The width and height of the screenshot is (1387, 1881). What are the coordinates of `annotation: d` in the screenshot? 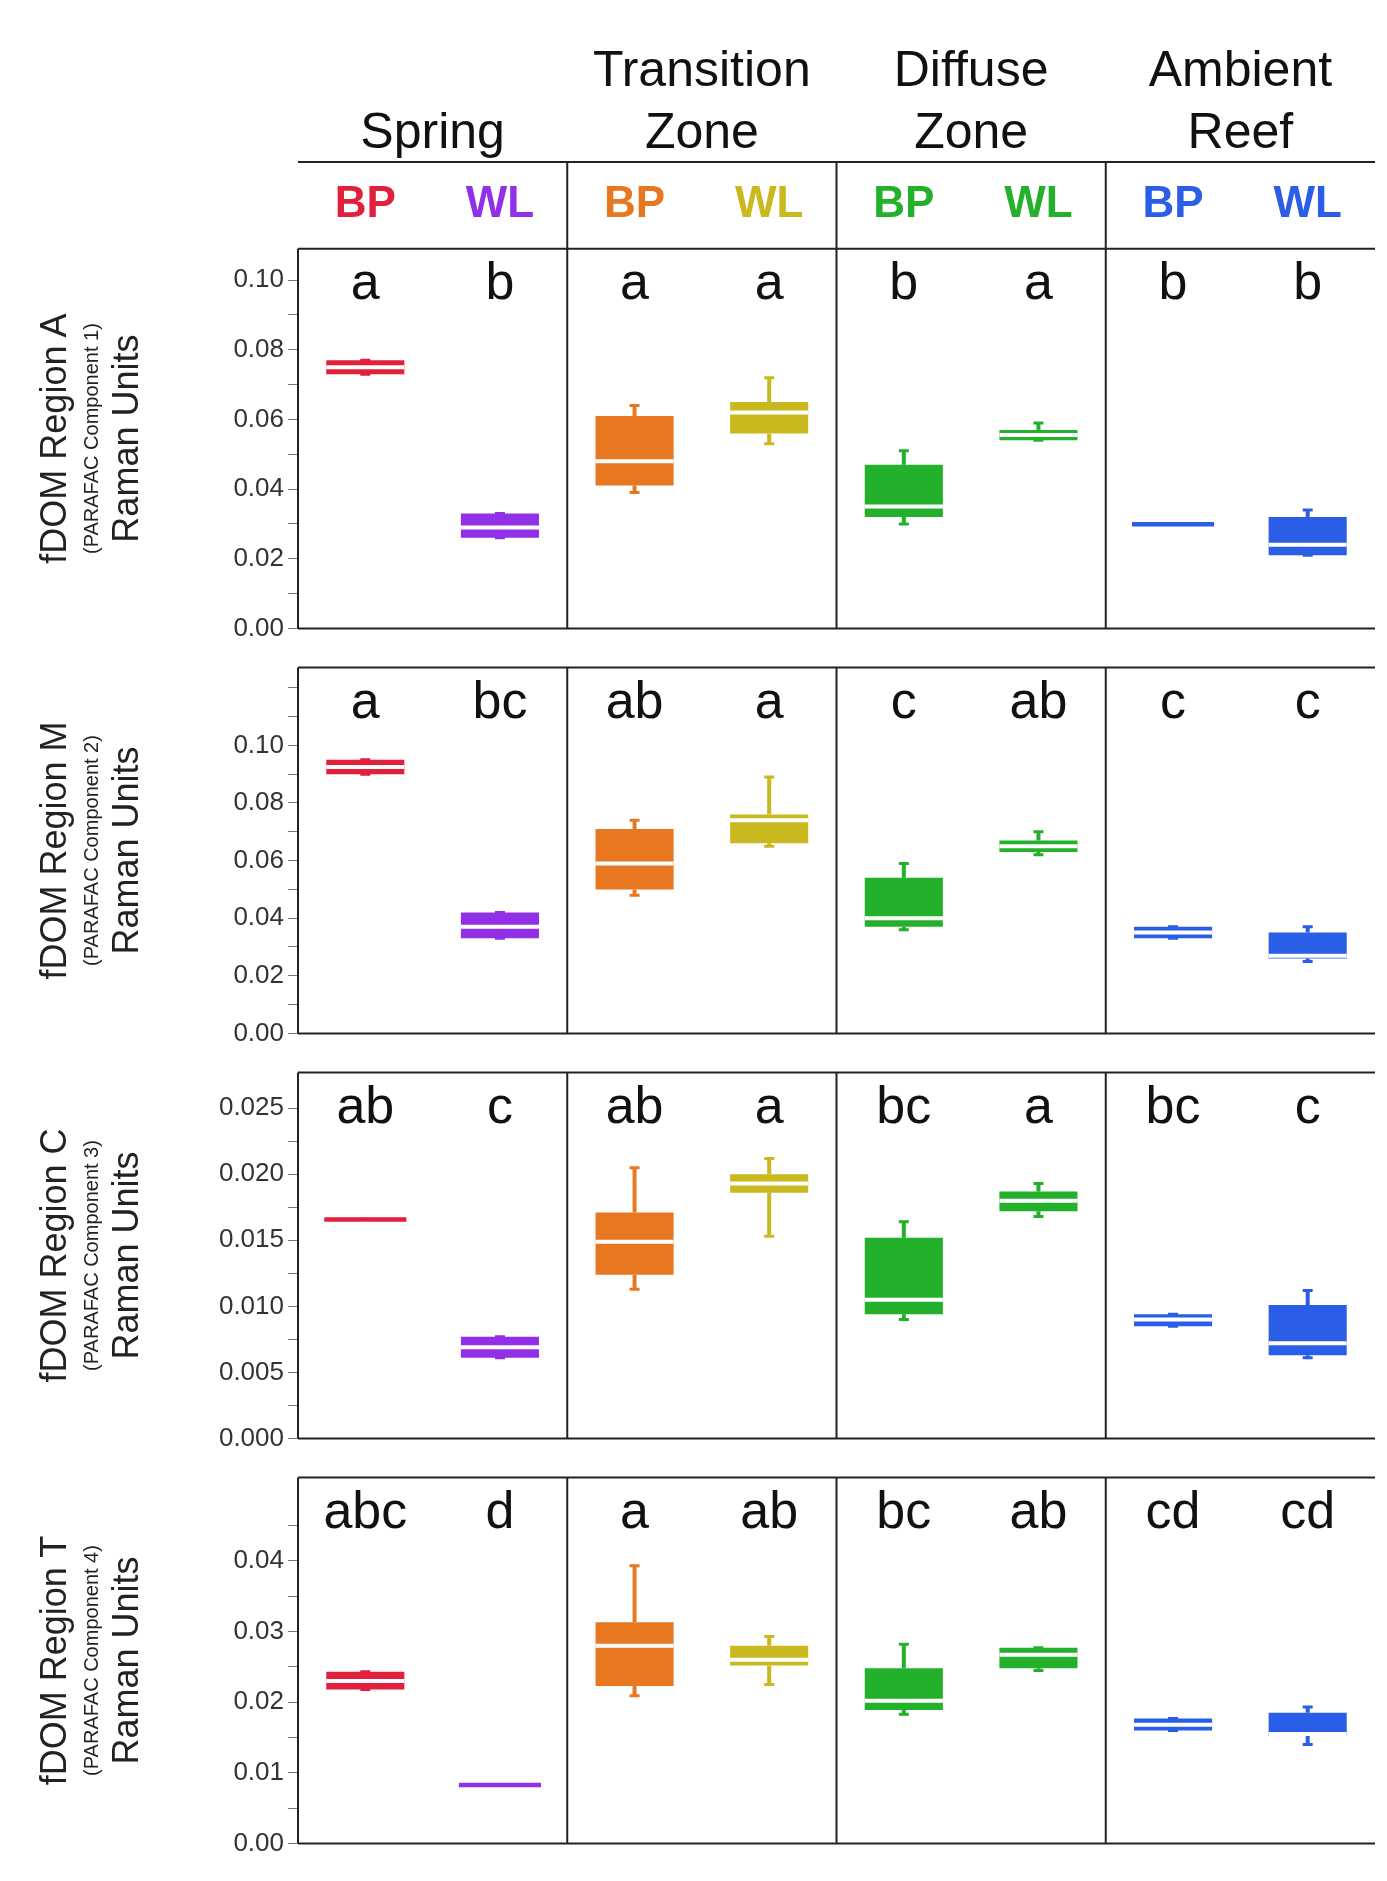 It's located at (500, 1509).